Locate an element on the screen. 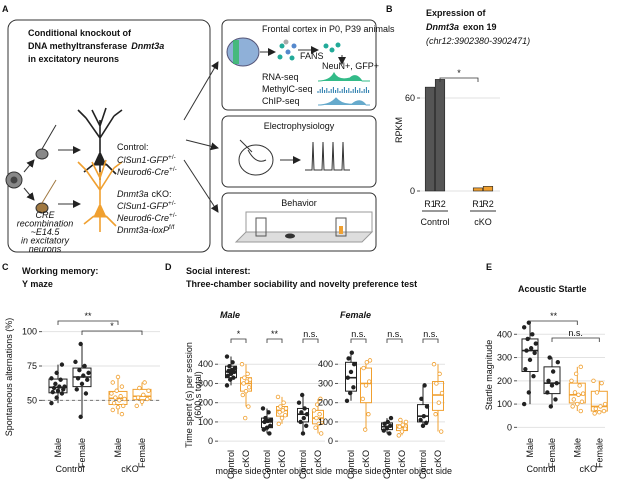 This screenshot has height=484, width=617. neuron-dendrites is located at coordinates (100, 143).